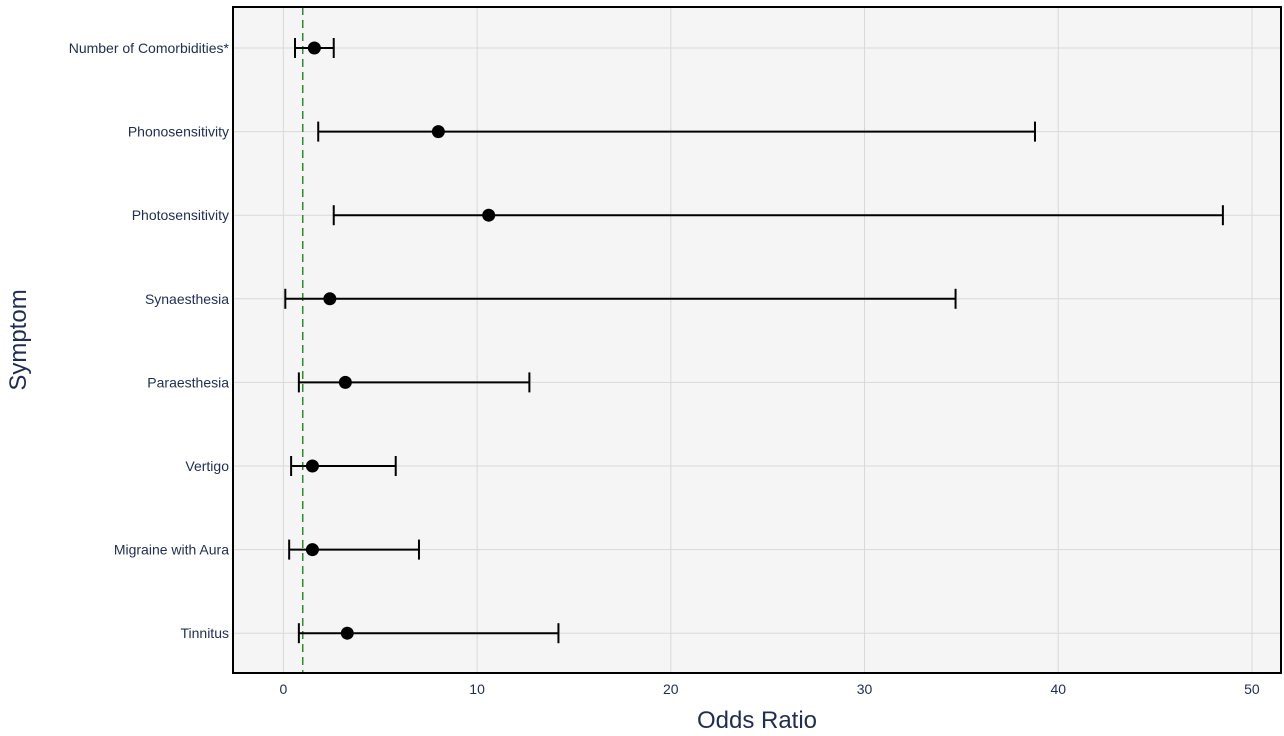 This screenshot has height=736, width=1284. What do you see at coordinates (18, 339) in the screenshot?
I see `y-axis-title: Symptom` at bounding box center [18, 339].